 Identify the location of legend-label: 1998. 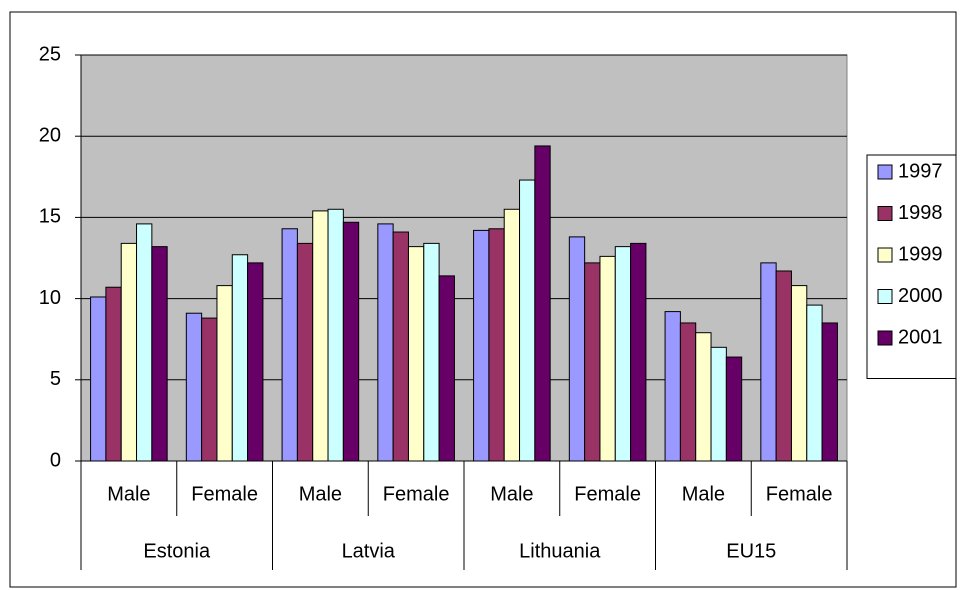
(920, 213).